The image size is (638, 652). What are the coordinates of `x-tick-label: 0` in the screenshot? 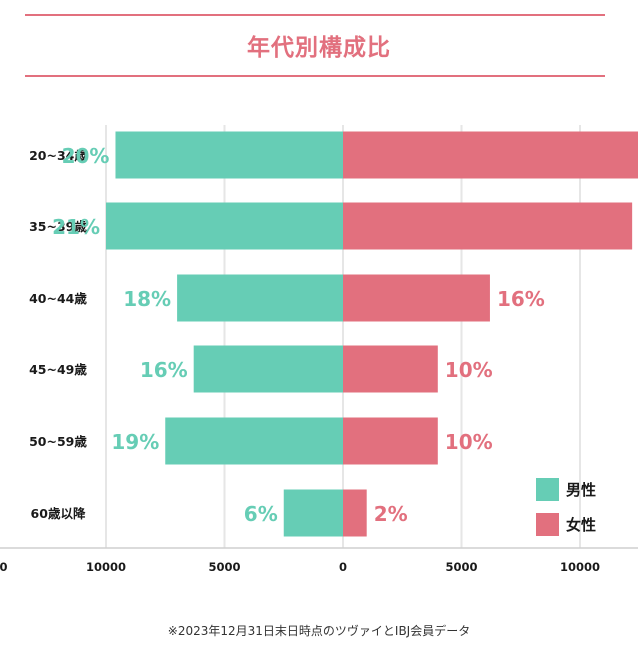 It's located at (343, 567).